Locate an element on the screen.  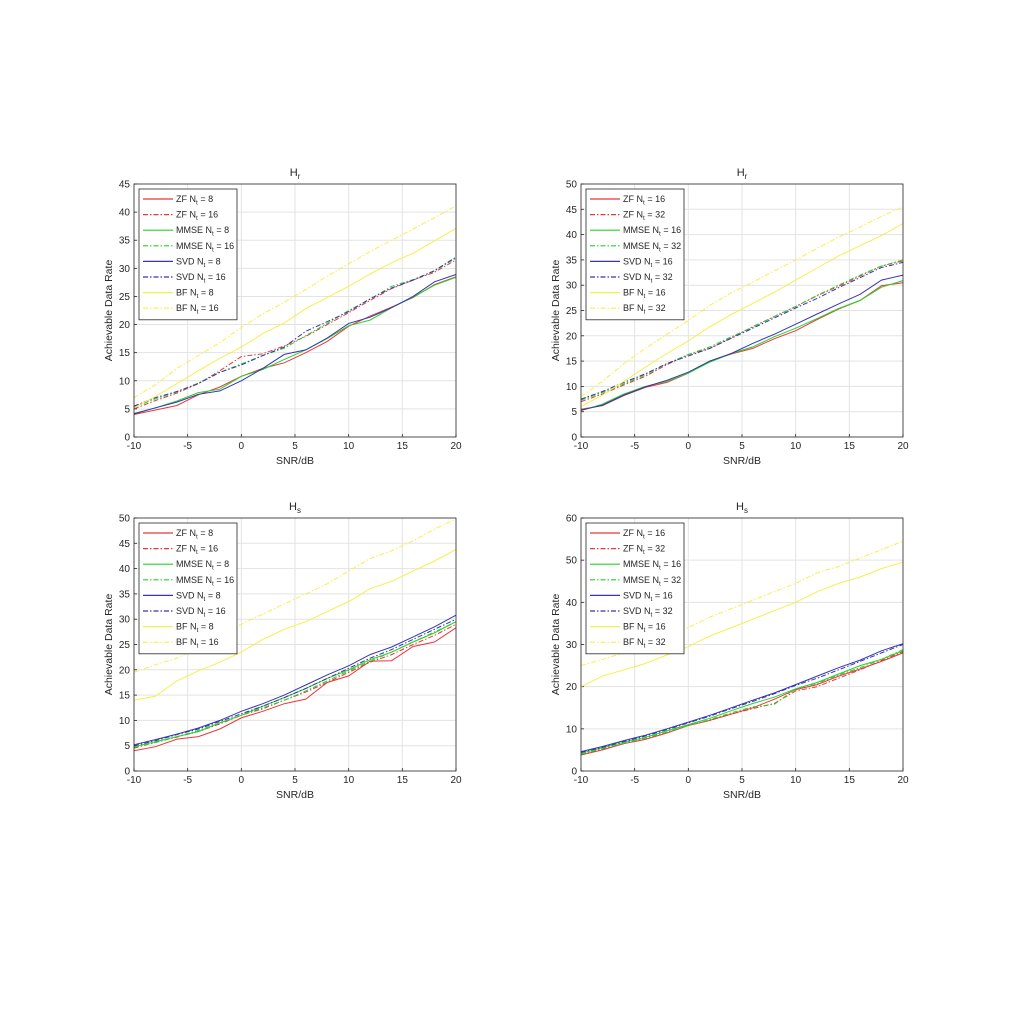
series-line-svd-dashdot is located at coordinates (742, 698).